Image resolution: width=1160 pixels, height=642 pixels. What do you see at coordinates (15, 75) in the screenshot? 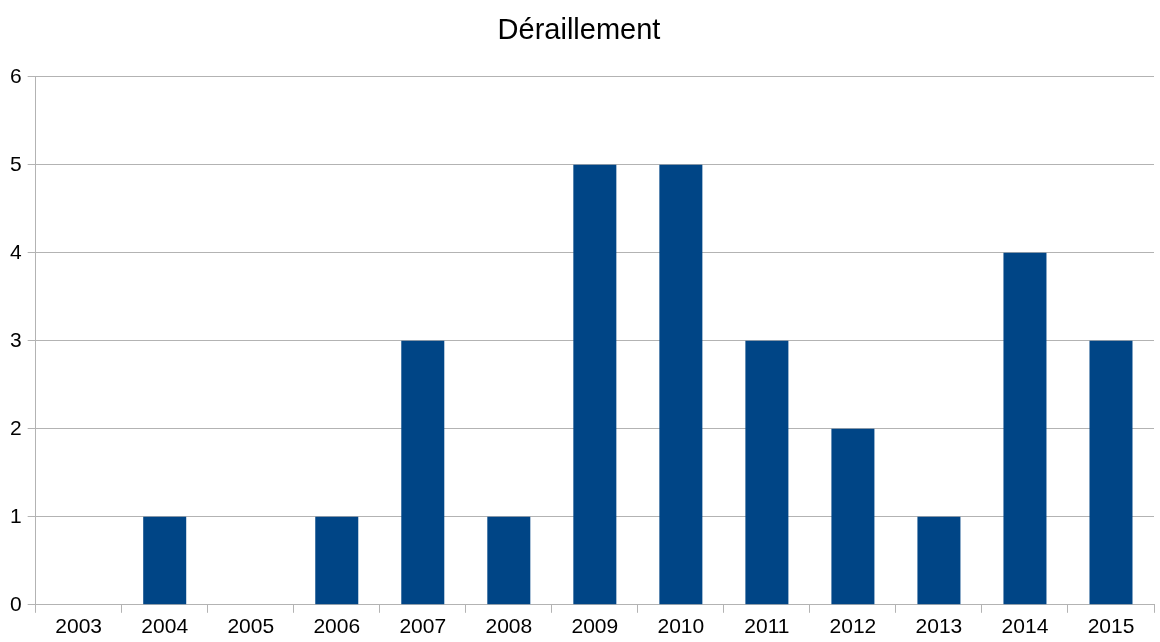
I see `y-tick-label: 6` at bounding box center [15, 75].